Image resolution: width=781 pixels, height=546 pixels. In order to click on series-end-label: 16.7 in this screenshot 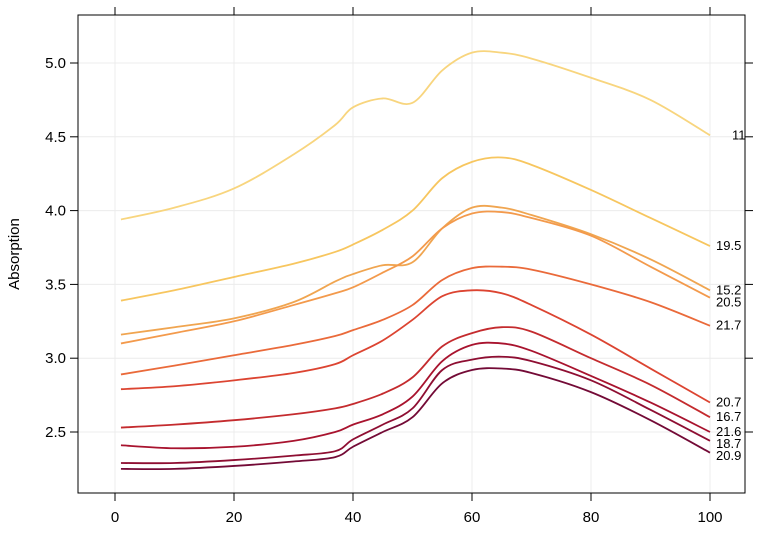, I will do `click(728, 416)`.